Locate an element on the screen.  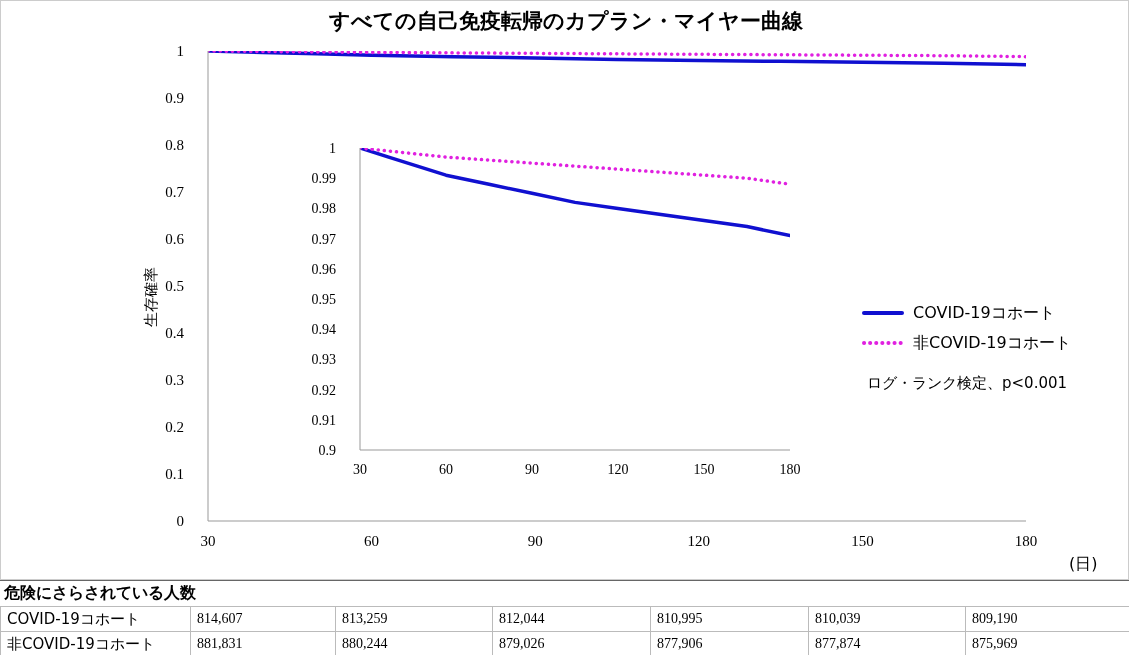
y-tick-label: 0.8 is located at coordinates (174, 145).